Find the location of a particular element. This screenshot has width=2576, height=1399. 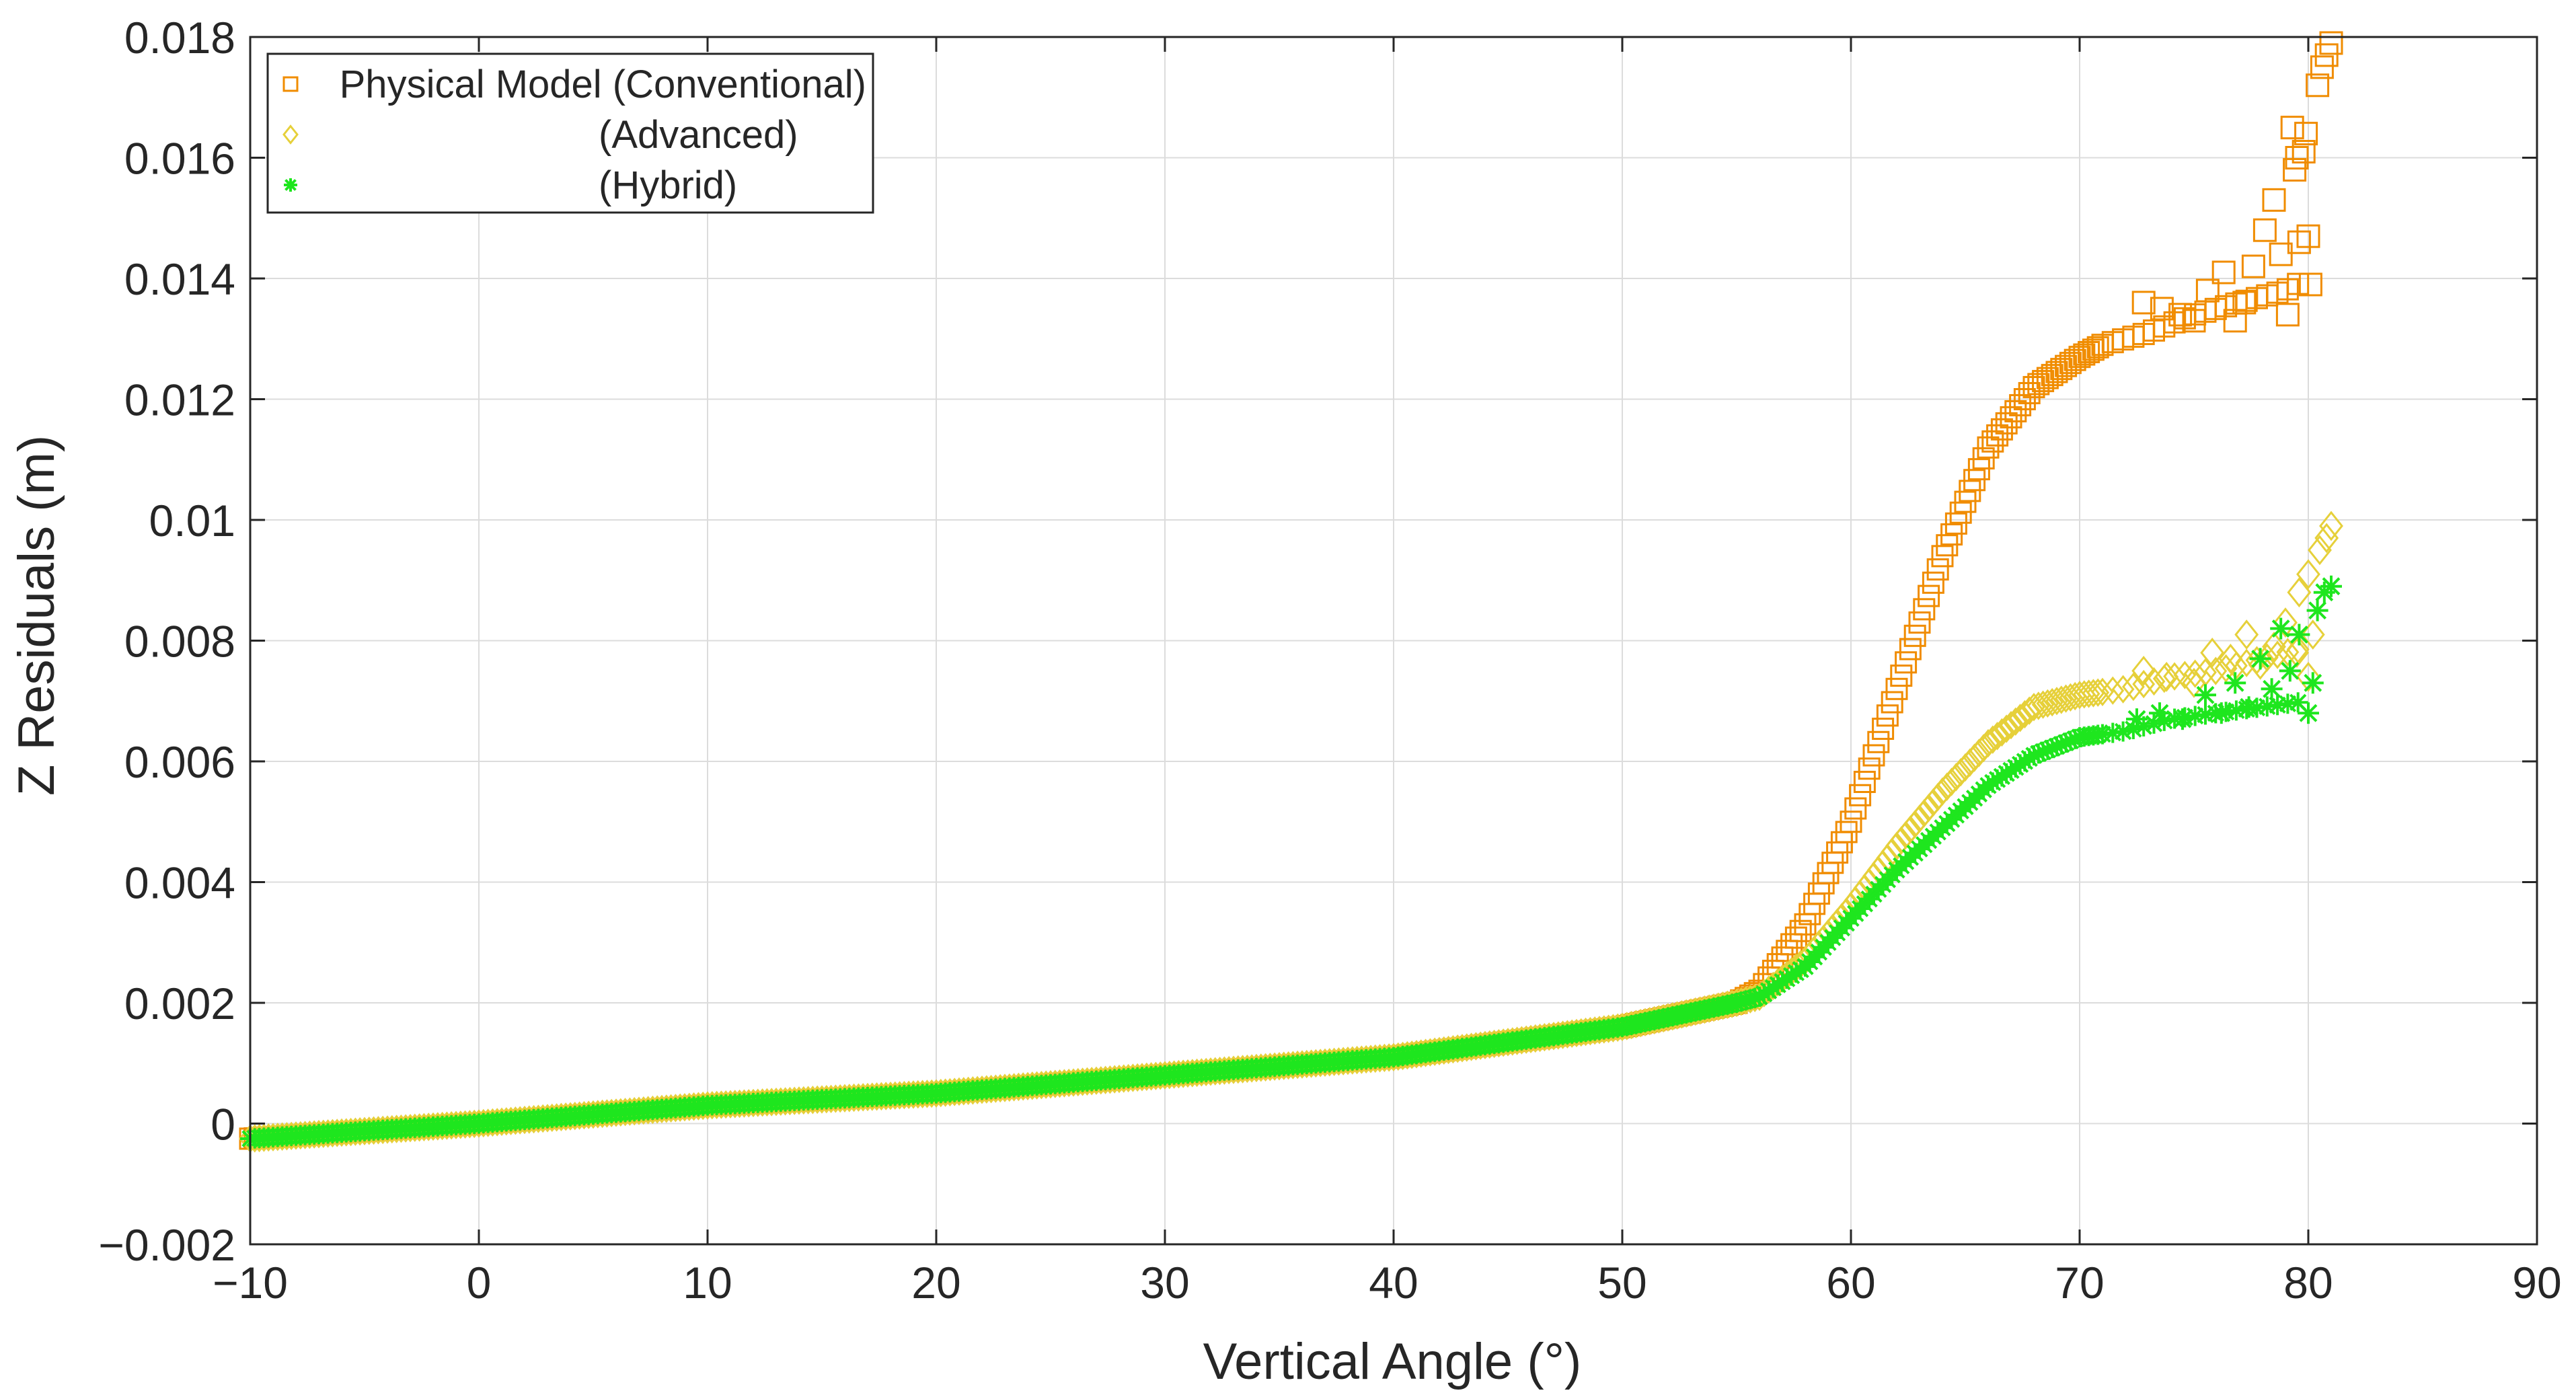

y-tick-label: 0.004 is located at coordinates (179, 883).